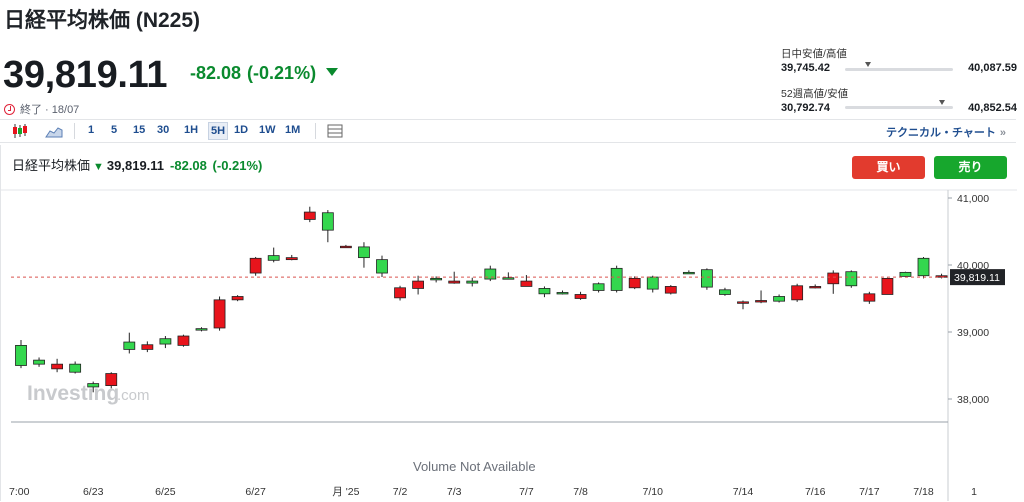  Describe the element at coordinates (942, 102) in the screenshot. I see `week52-range-marker` at that location.